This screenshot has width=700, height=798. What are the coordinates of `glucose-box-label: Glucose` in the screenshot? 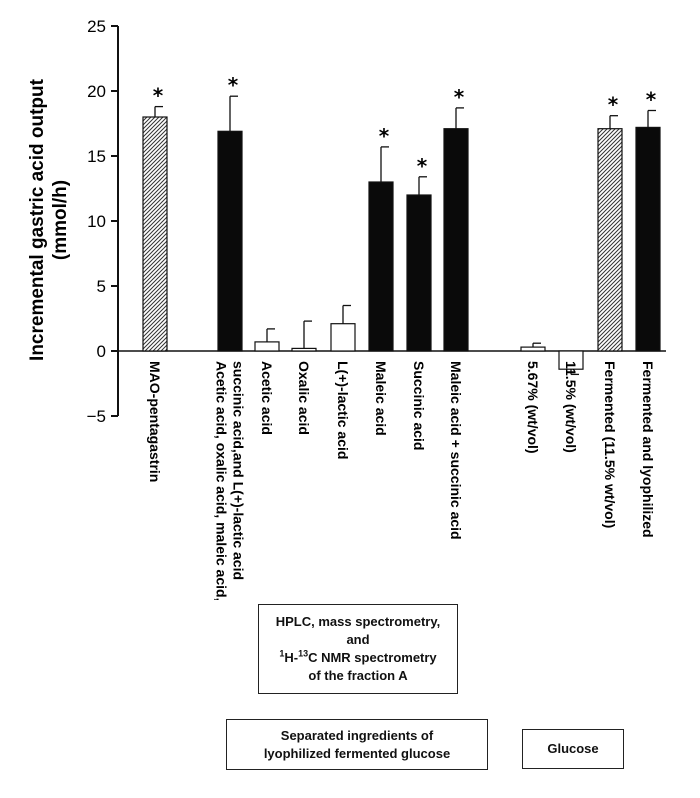 It's located at (573, 748).